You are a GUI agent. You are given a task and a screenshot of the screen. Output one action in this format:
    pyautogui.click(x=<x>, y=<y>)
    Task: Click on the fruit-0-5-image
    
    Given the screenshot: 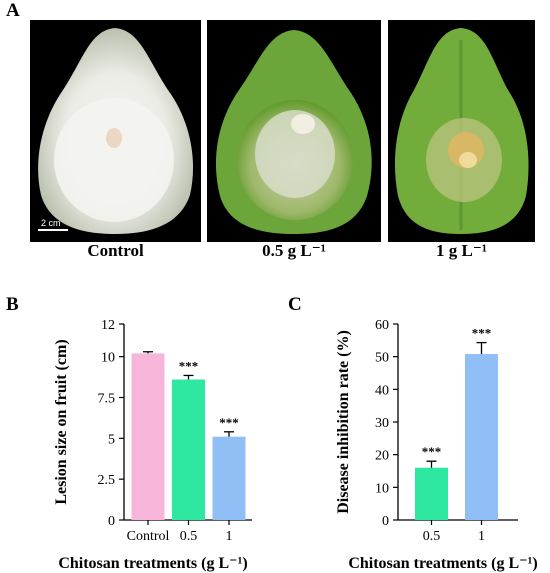 What is the action you would take?
    pyautogui.click(x=293, y=132)
    